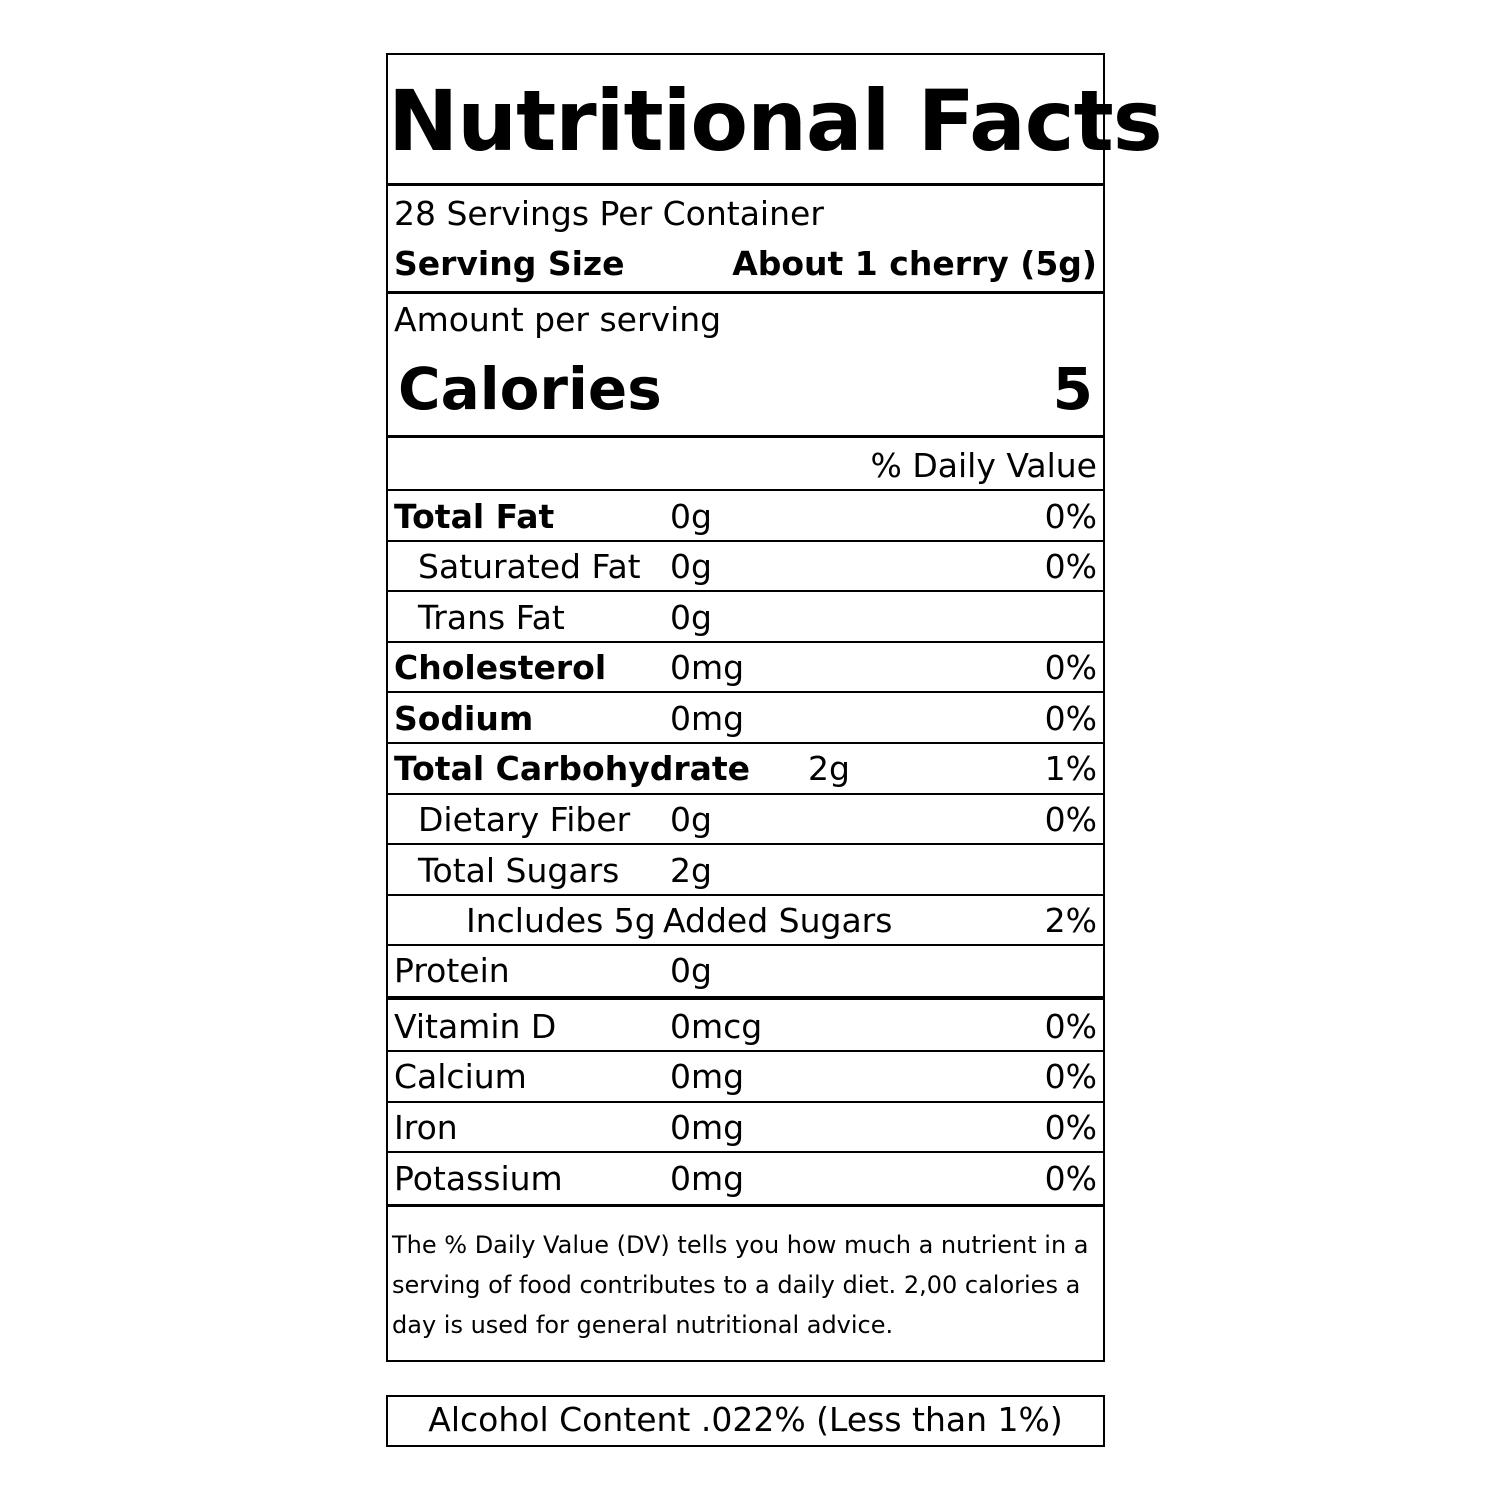 This screenshot has width=1500, height=1500. Describe the element at coordinates (500, 667) in the screenshot. I see `nutrient-name: Cholesterol` at that location.